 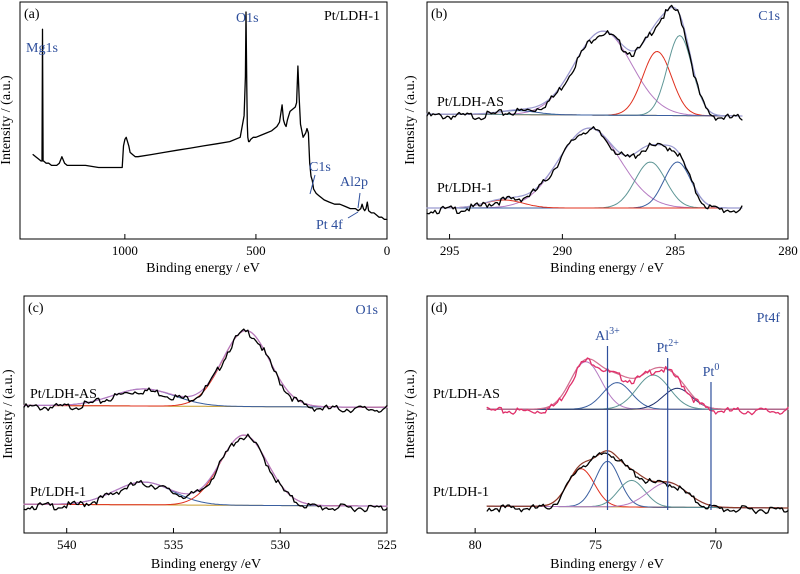 I want to click on panel-d-curves, so click(x=637, y=436).